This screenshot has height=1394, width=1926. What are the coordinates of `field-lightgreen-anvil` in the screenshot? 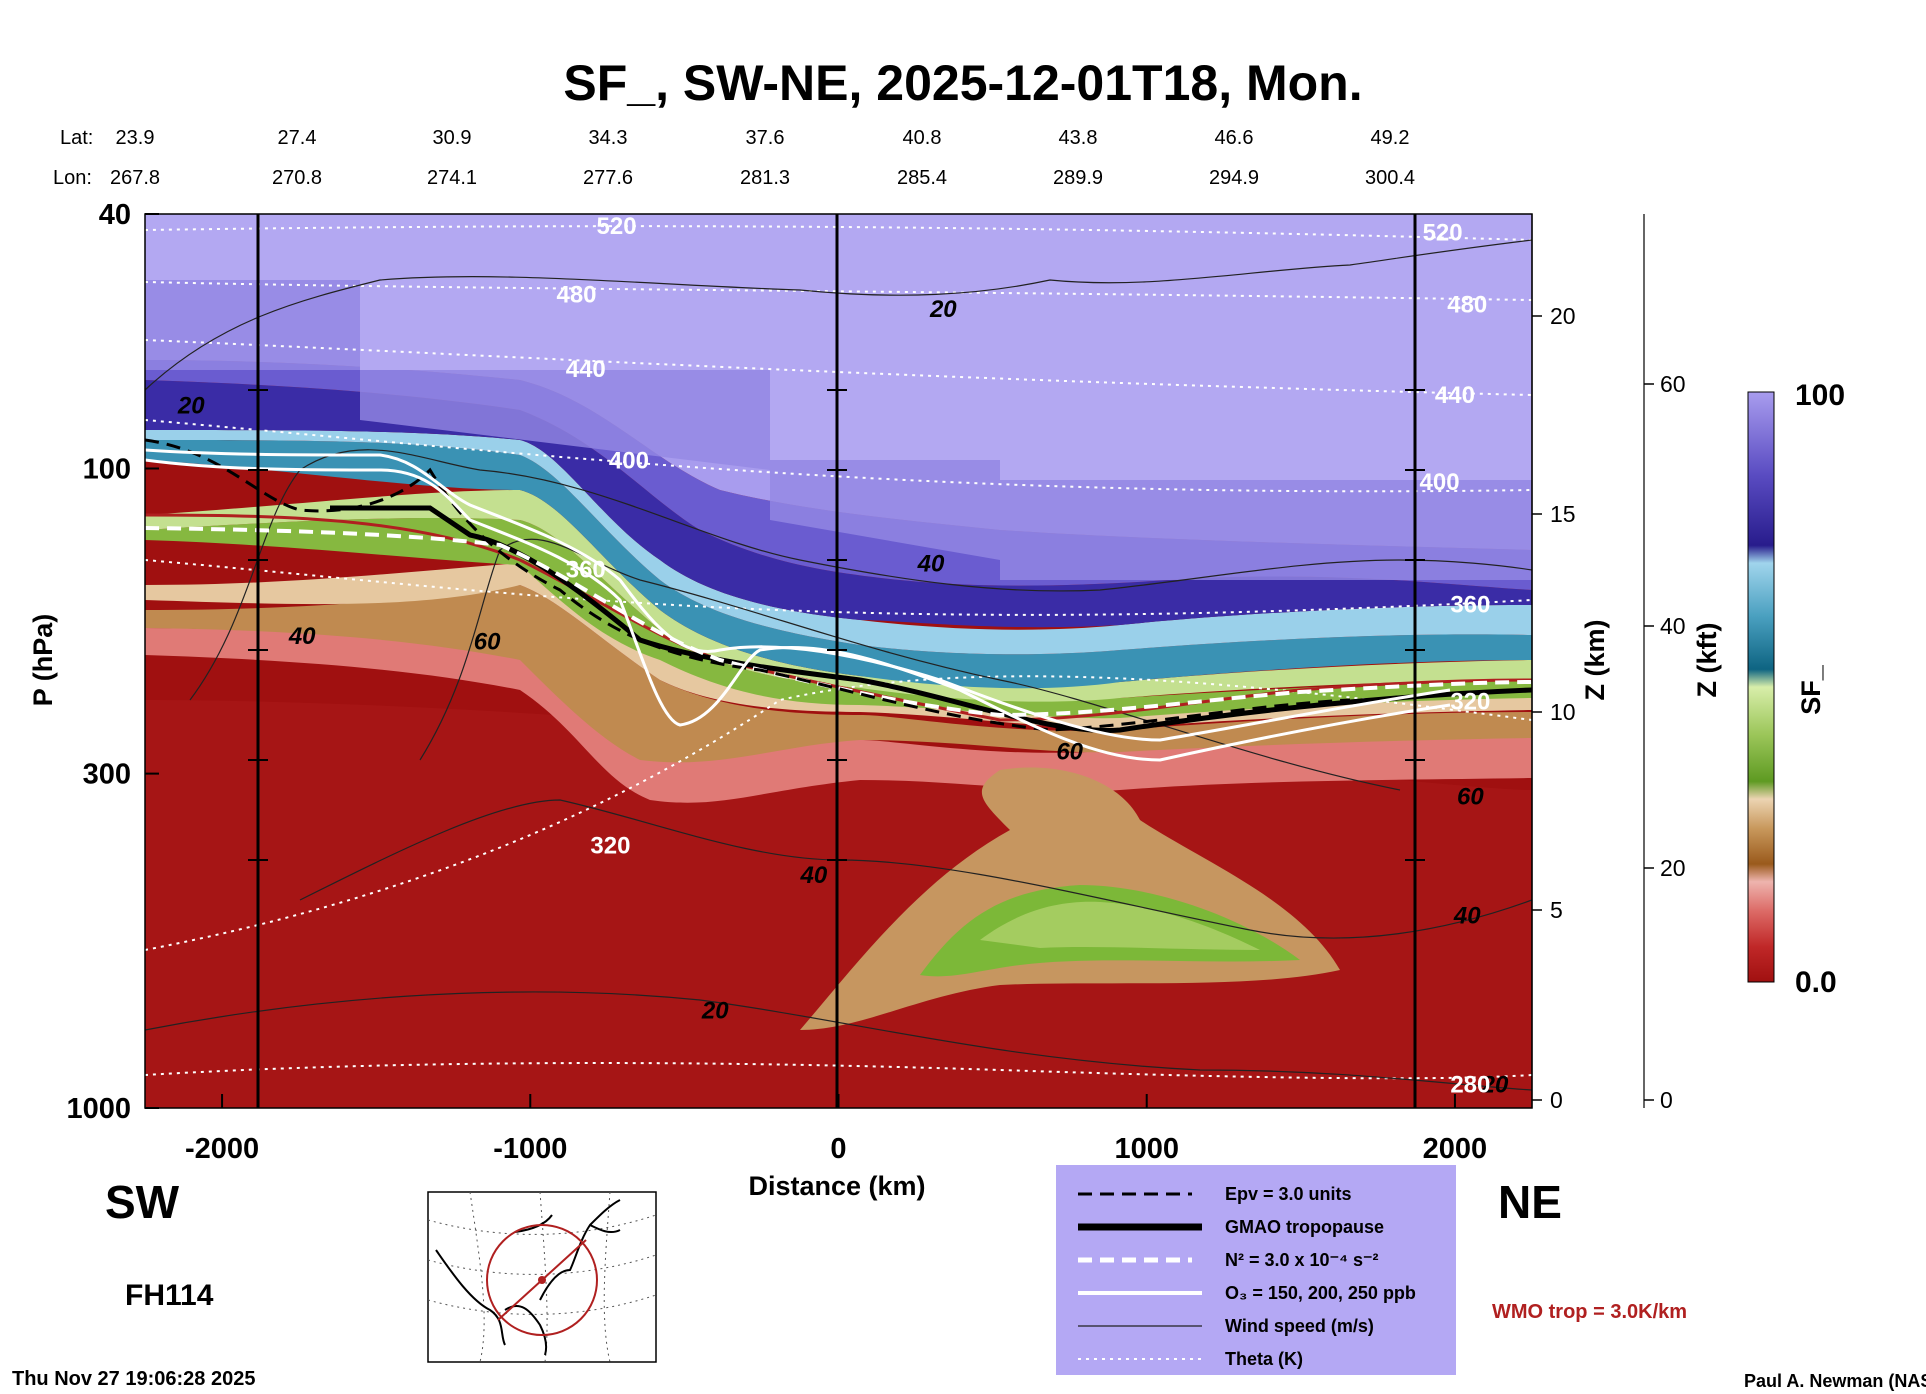 It's located at (1120, 925).